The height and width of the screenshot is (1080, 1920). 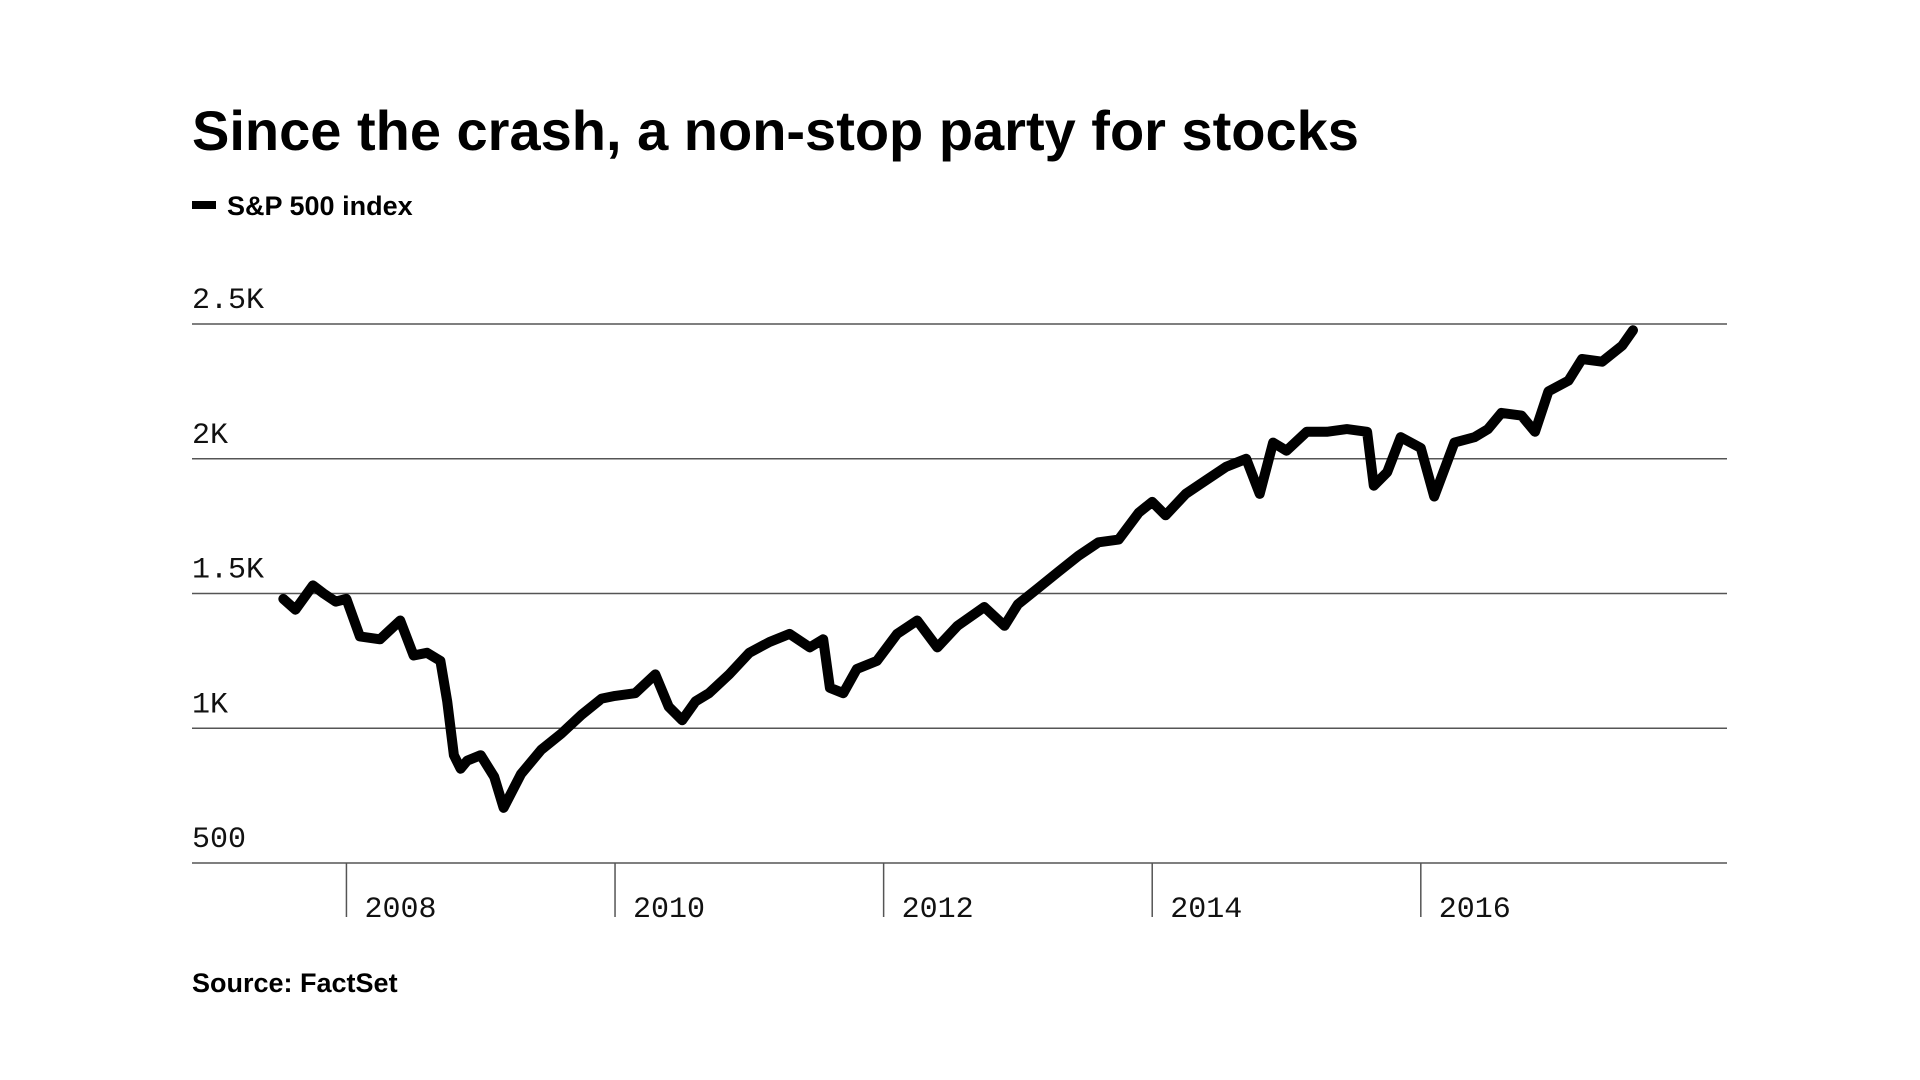 What do you see at coordinates (1206, 910) in the screenshot?
I see `x-tick-label: 2014` at bounding box center [1206, 910].